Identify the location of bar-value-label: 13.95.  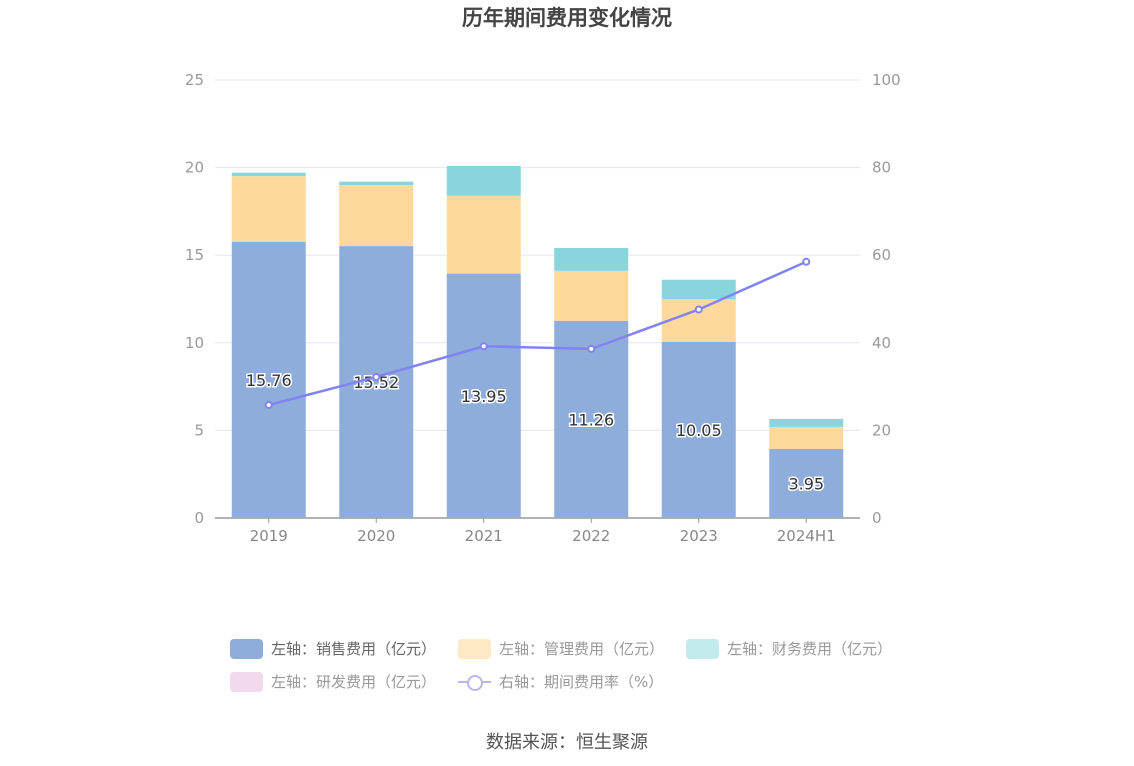
(484, 396).